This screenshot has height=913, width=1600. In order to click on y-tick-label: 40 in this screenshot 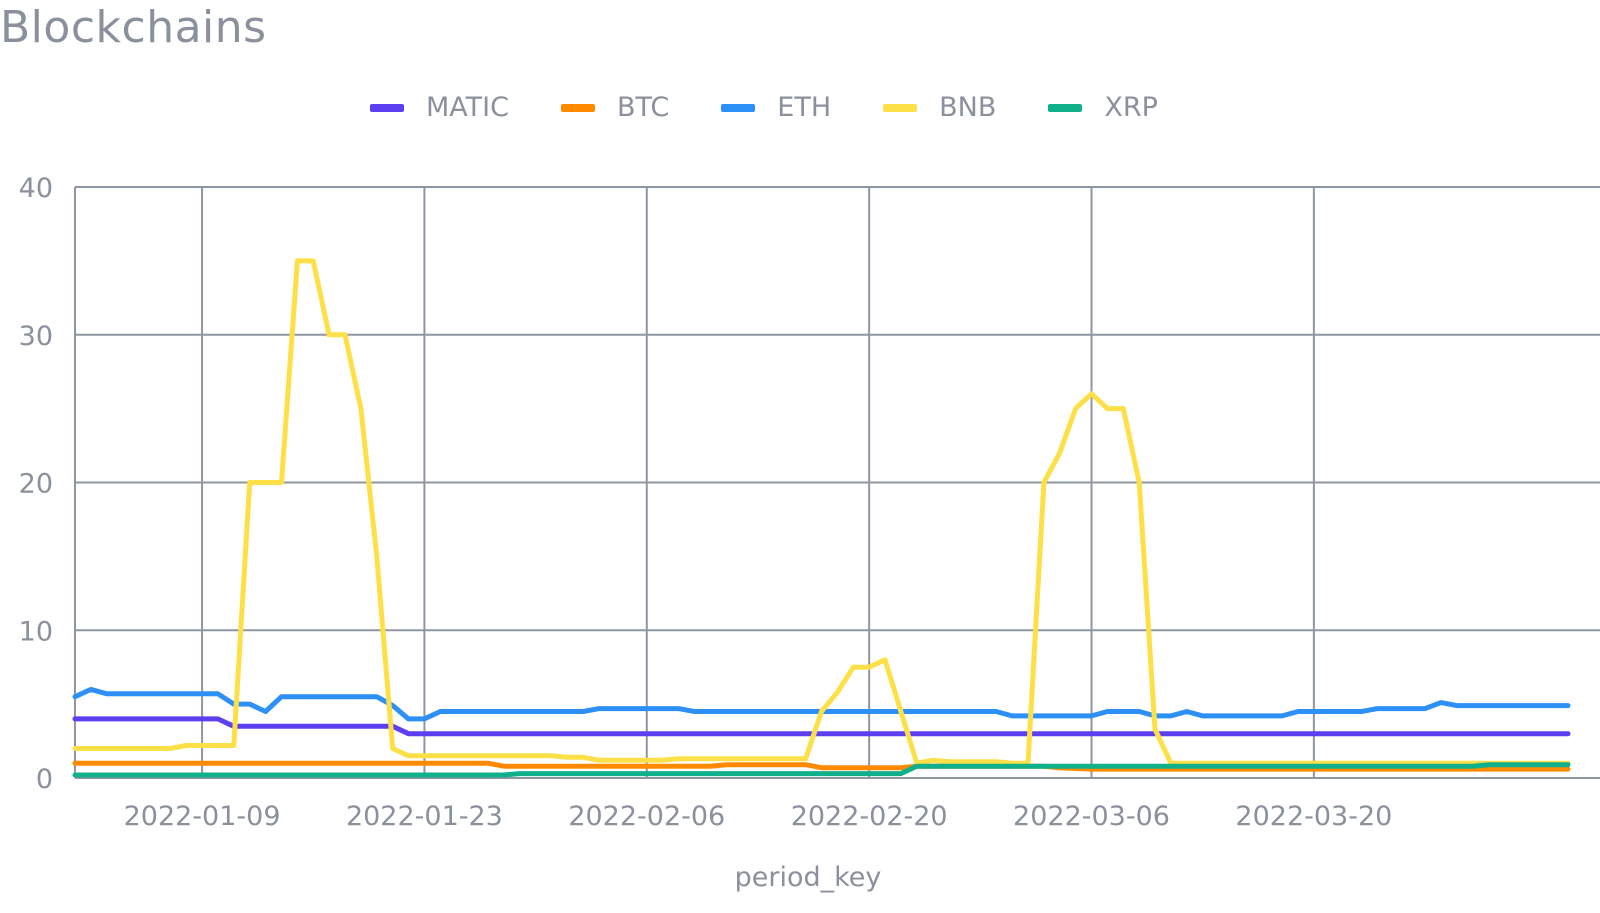, I will do `click(36, 188)`.